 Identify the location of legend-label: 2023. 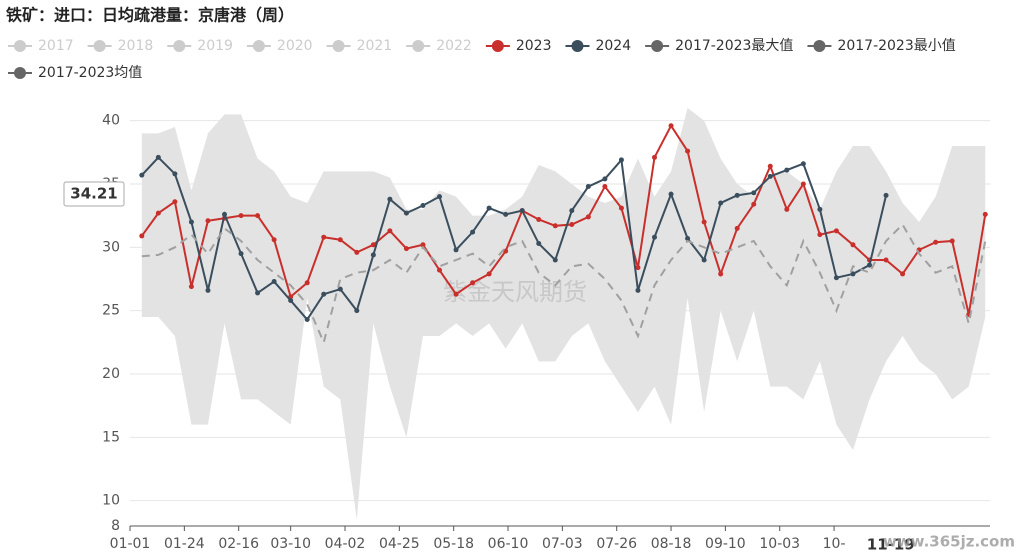
(534, 46).